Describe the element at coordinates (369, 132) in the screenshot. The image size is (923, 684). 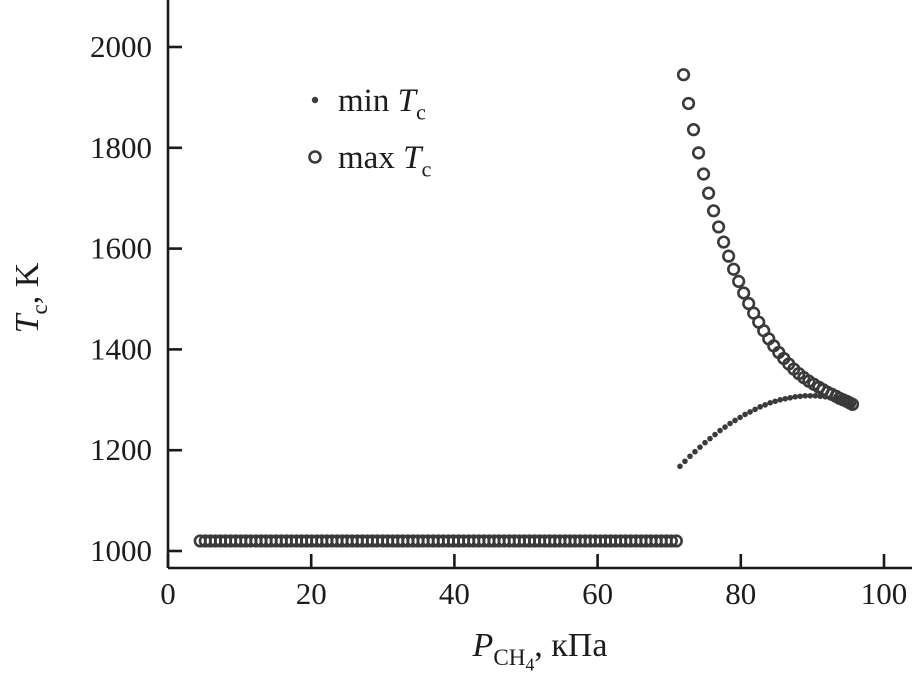
I see `legend: min Tc max Tc` at that location.